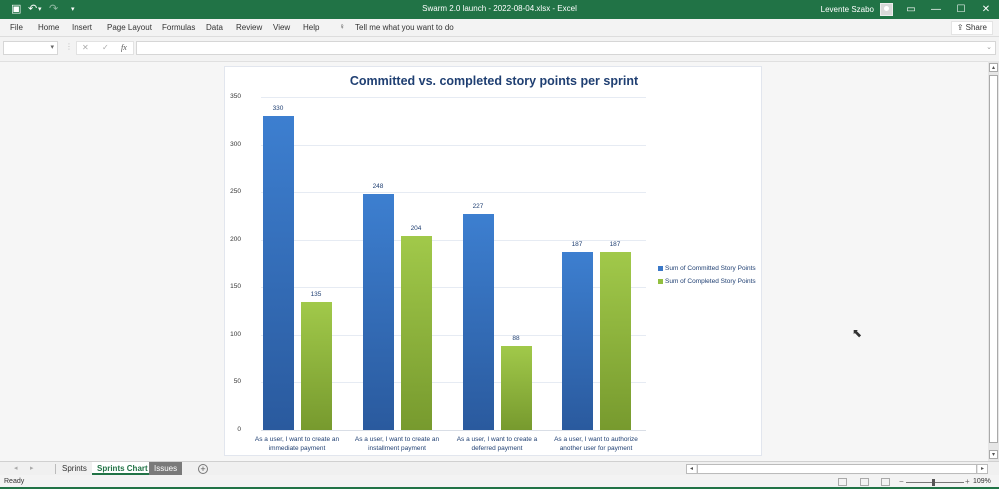 The image size is (999, 489). I want to click on tell-me-search: Tell me what you want to do, so click(404, 27).